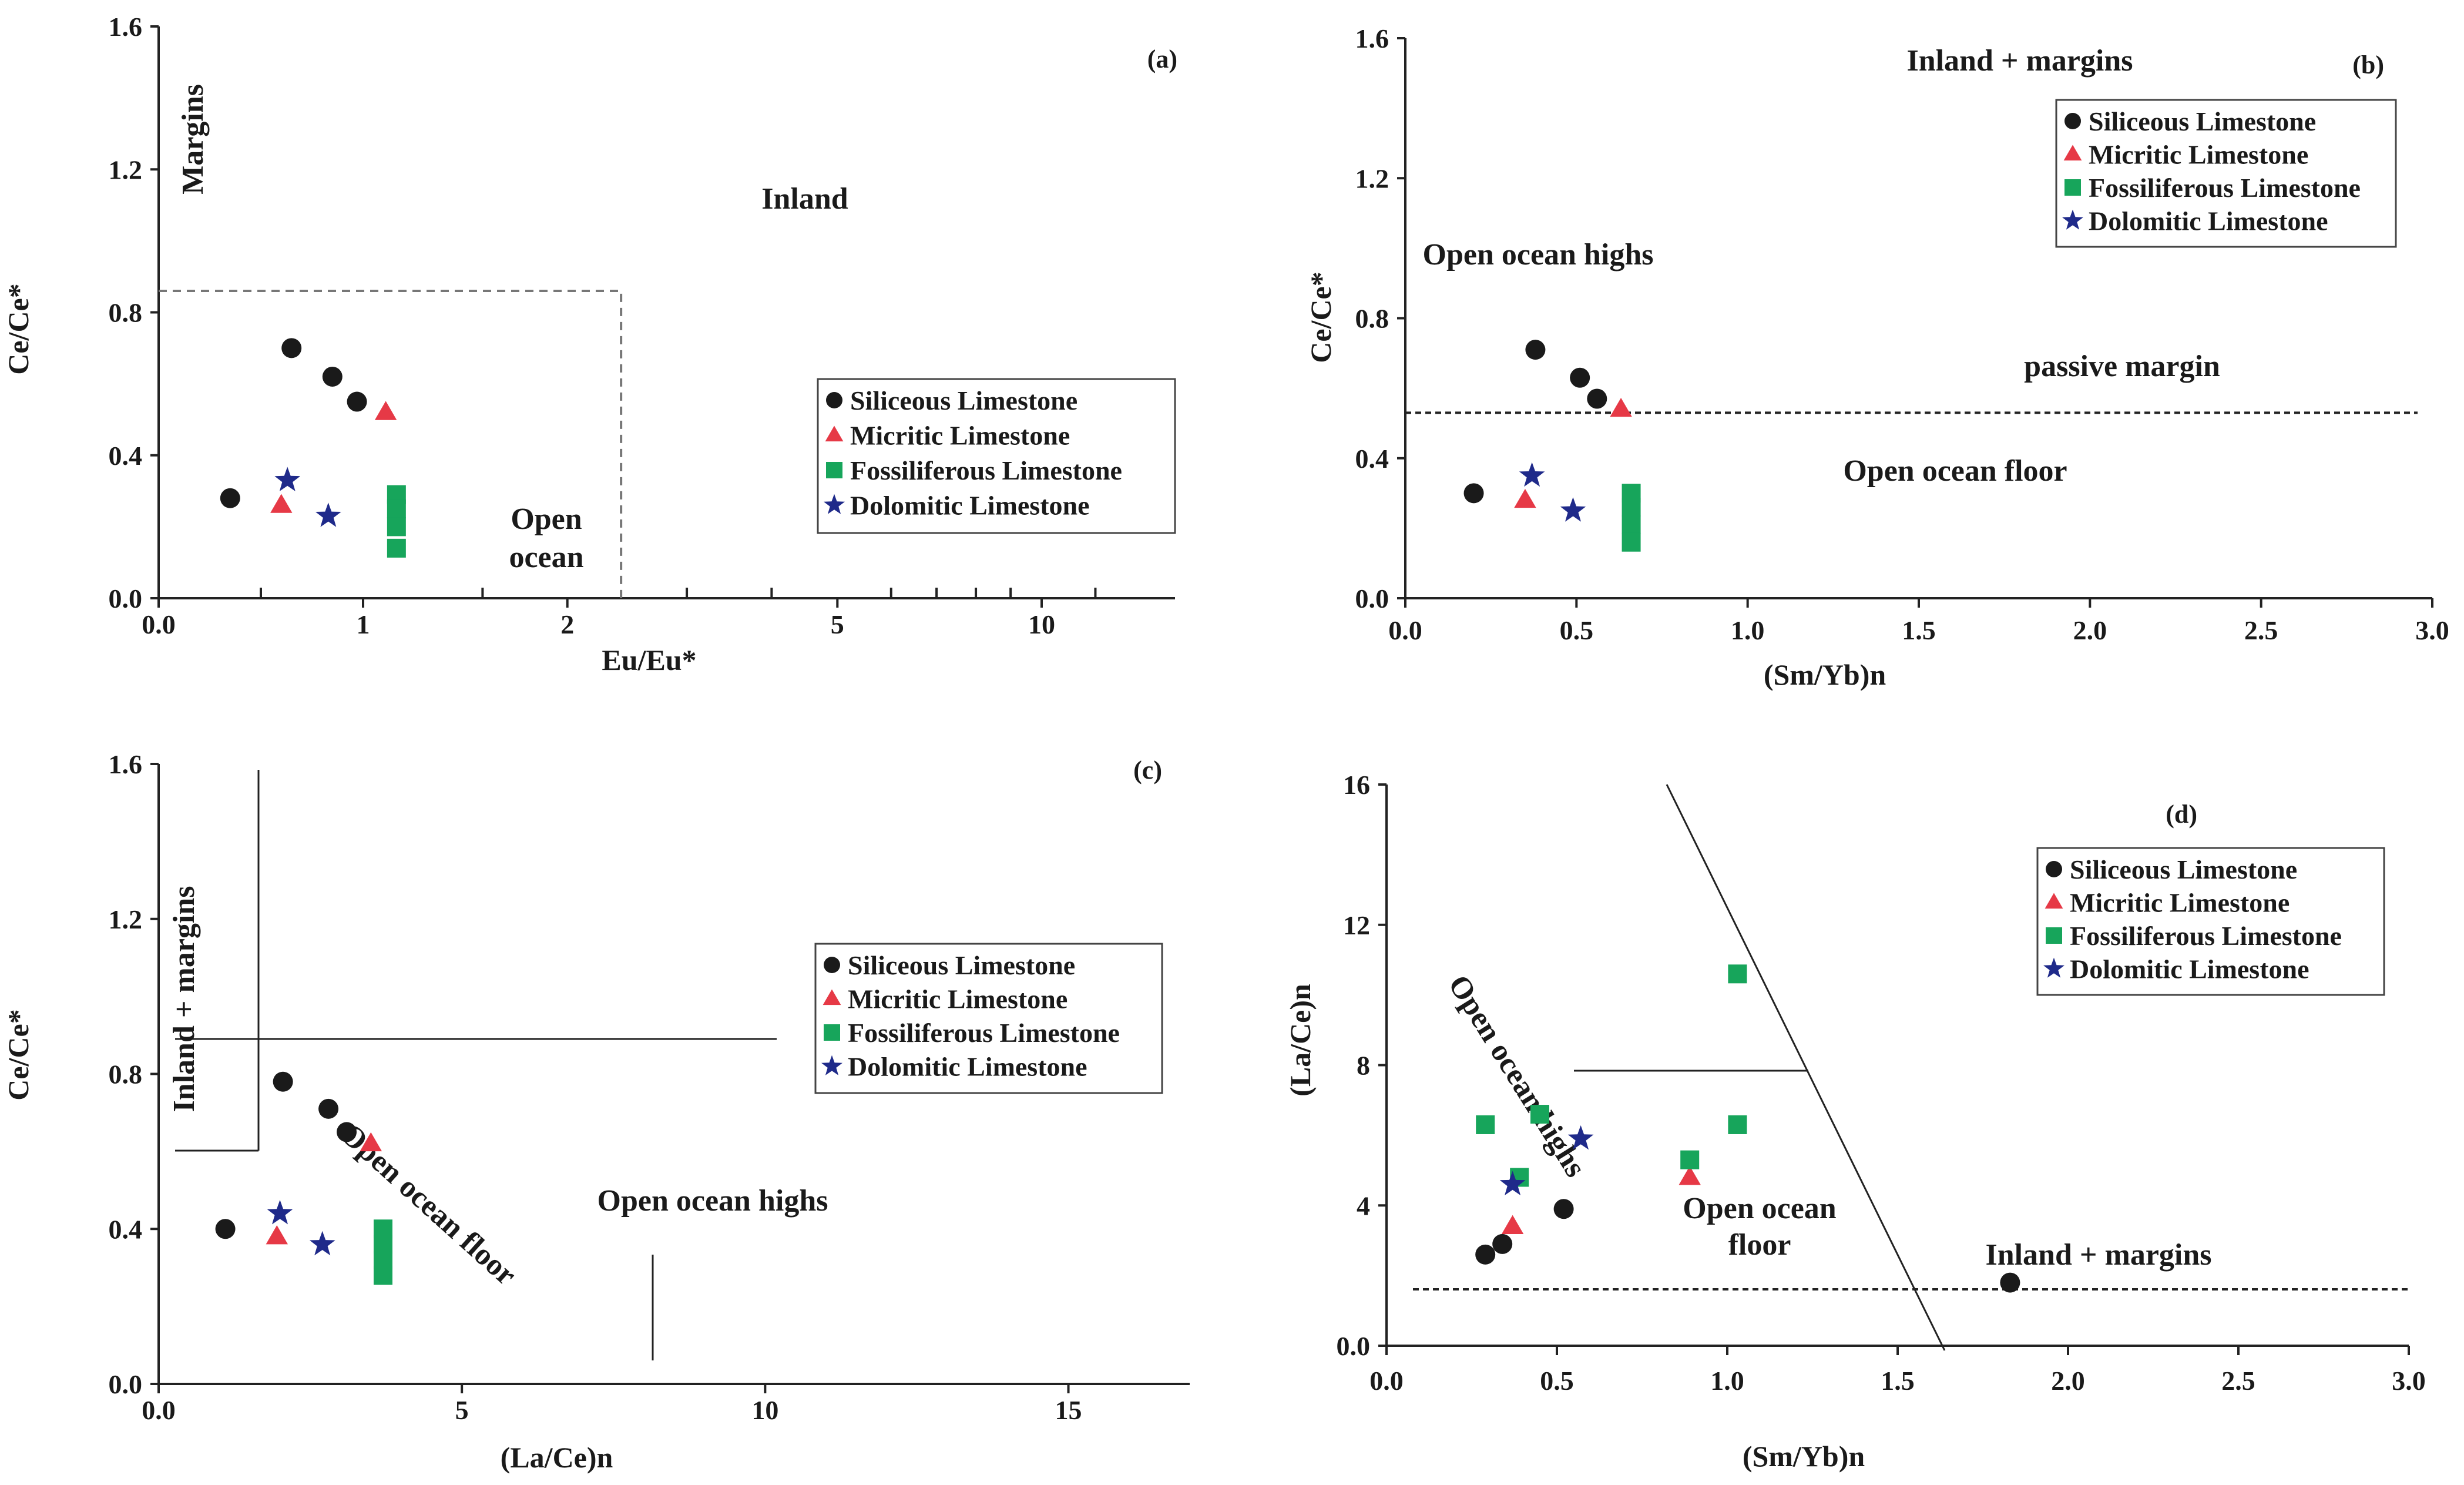  I want to click on y-tick-label: 16, so click(1356, 785).